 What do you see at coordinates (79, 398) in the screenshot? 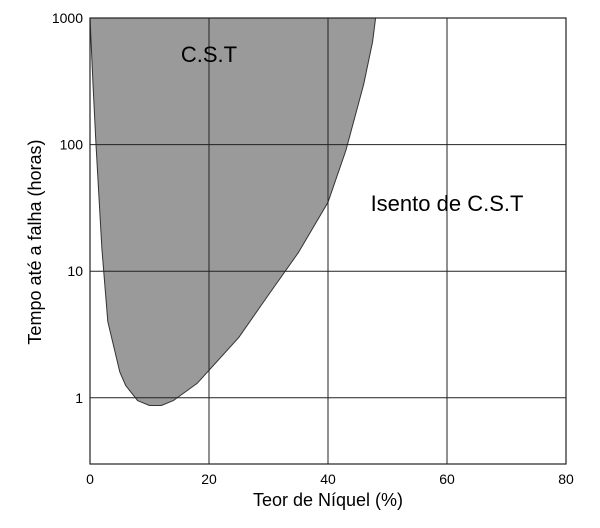
I see `y-tick-label-0: 1` at bounding box center [79, 398].